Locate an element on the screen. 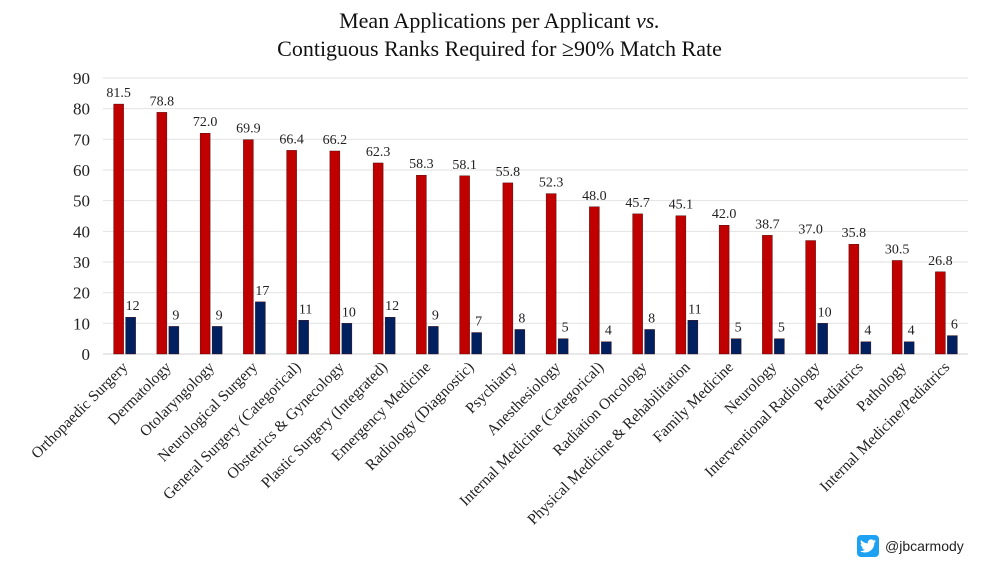 The image size is (999, 564). data-label-applications: 66.2 is located at coordinates (335, 140).